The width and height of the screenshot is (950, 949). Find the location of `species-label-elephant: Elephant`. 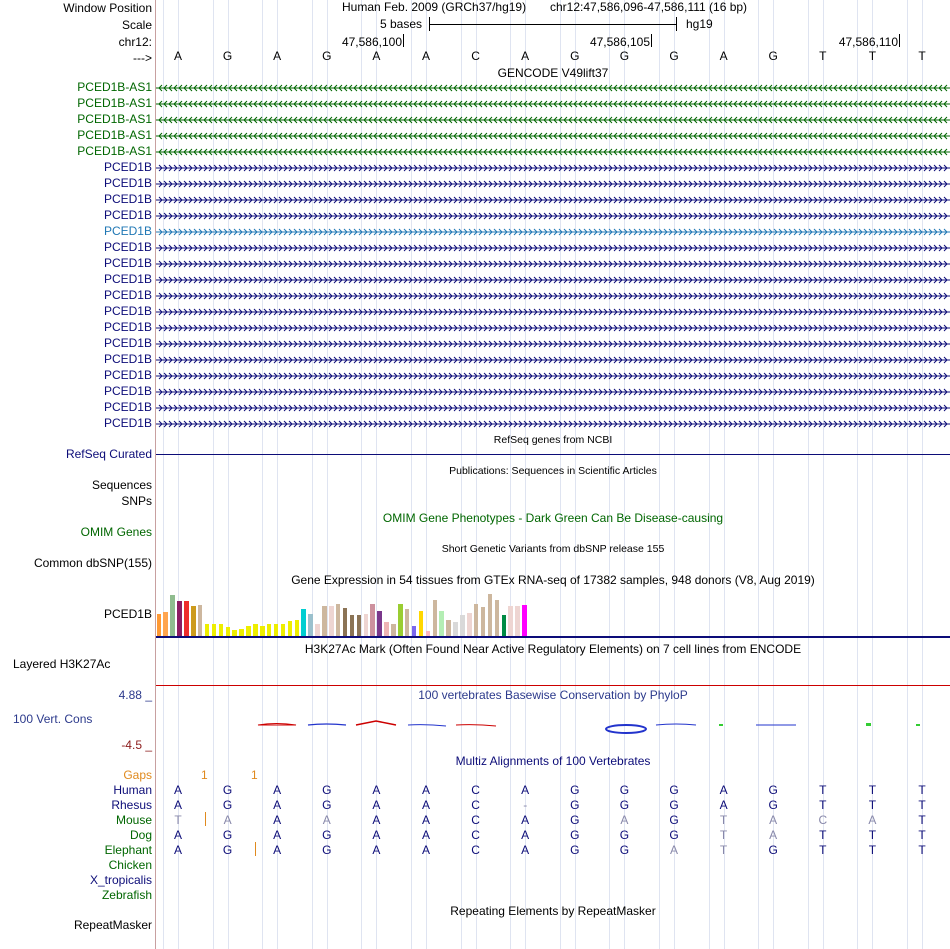

species-label-elephant: Elephant is located at coordinates (128, 850).